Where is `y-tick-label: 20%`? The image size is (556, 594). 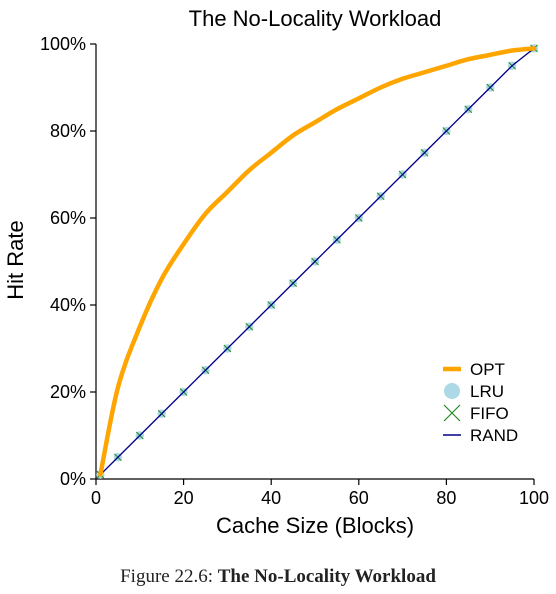
y-tick-label: 20% is located at coordinates (68, 392).